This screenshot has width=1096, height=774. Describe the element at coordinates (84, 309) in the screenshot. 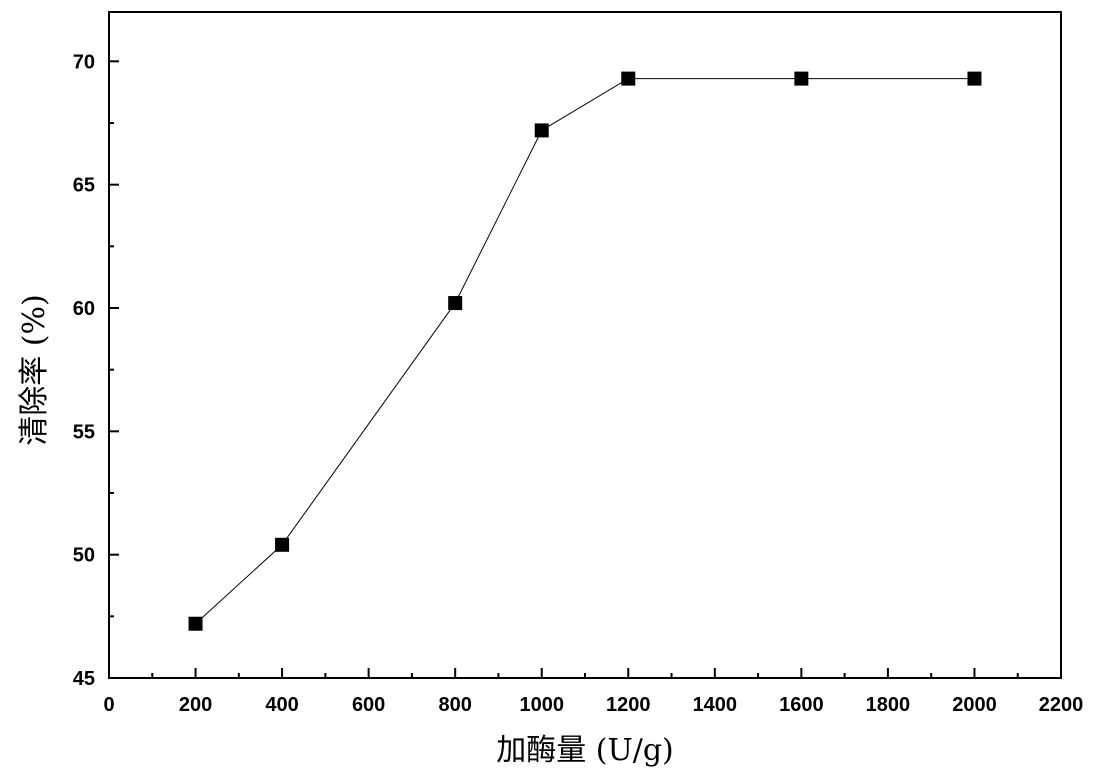

I see `y-tick-label: 60` at that location.